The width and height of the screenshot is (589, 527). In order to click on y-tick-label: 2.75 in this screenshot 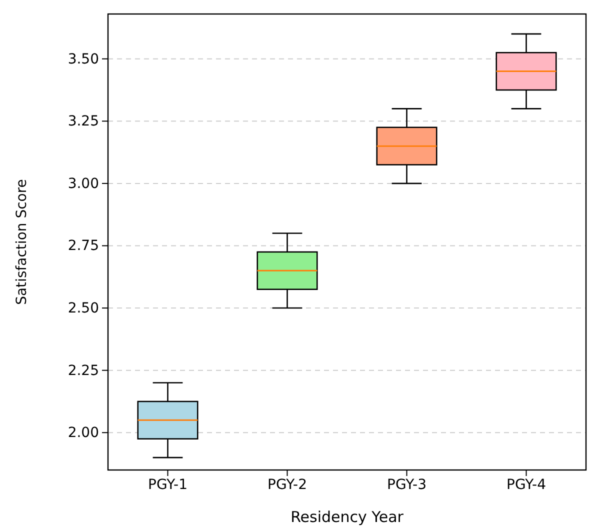, I will do `click(83, 246)`.